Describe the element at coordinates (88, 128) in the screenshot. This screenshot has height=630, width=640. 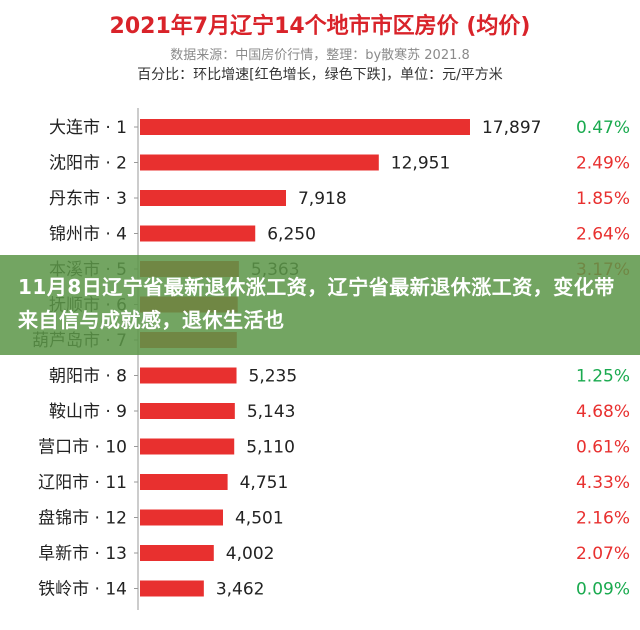
I see `category-label: 大连市 · 1` at that location.